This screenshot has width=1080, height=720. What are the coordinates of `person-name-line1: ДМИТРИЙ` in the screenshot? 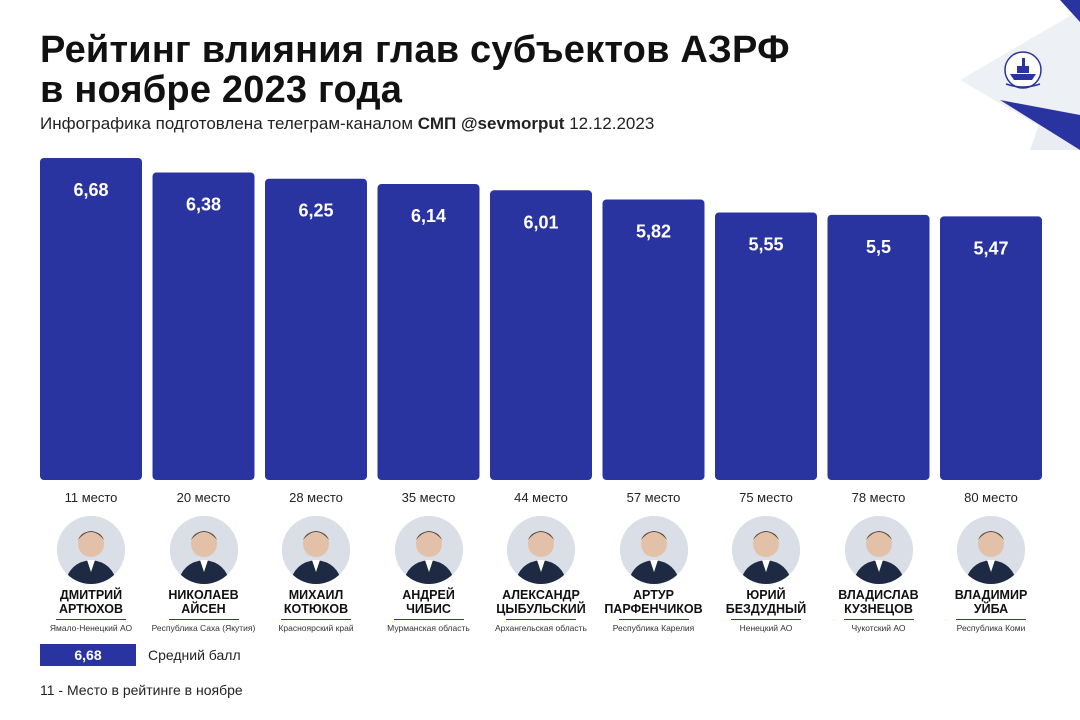 It's located at (91, 595).